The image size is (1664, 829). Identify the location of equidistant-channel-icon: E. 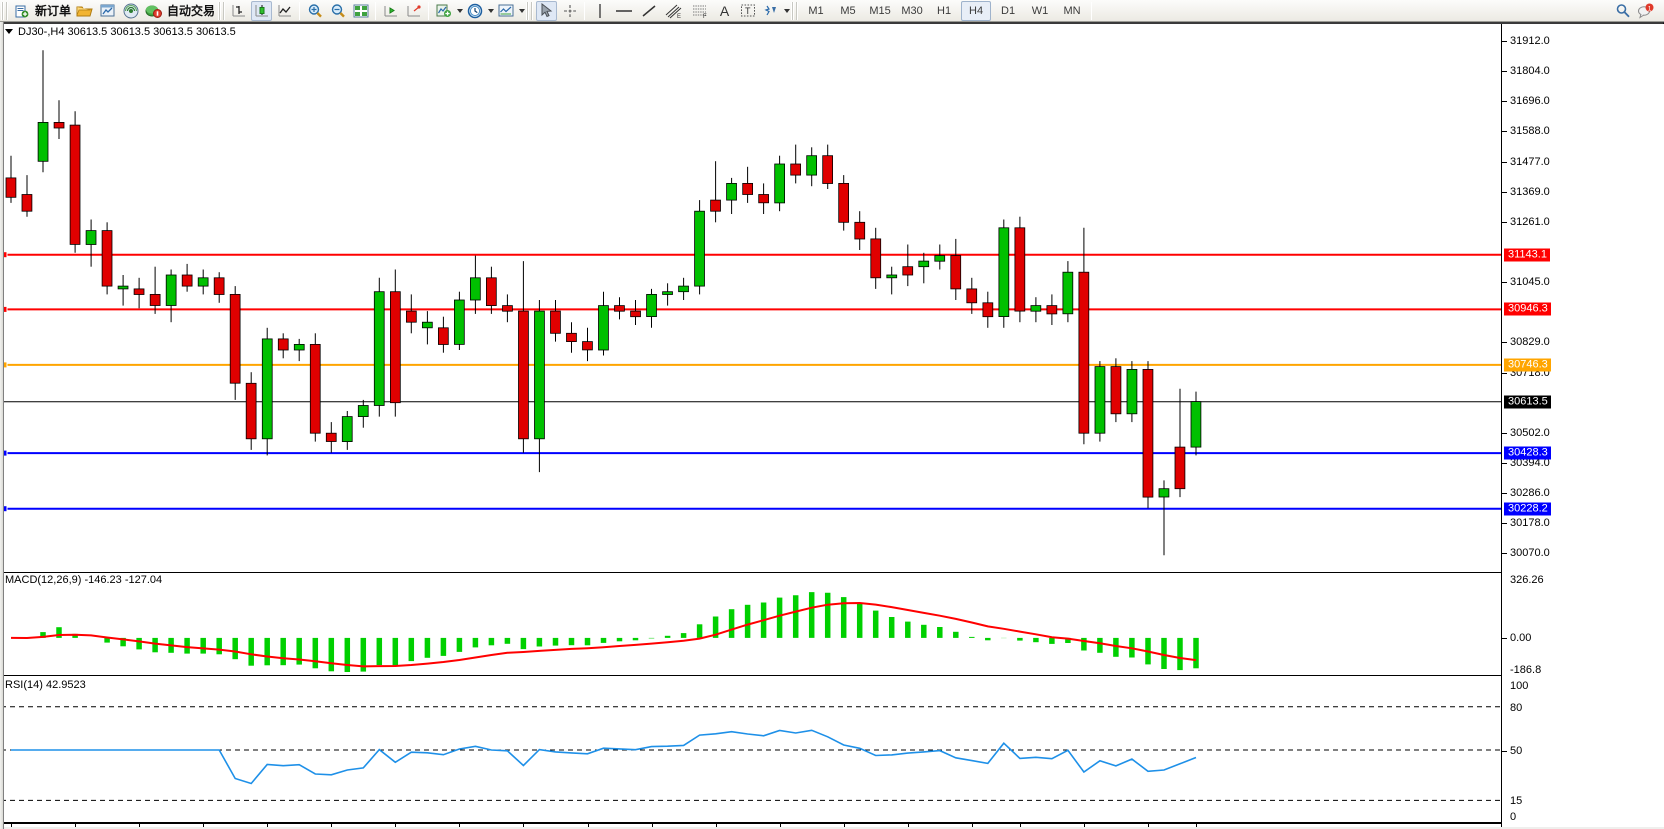
(674, 11).